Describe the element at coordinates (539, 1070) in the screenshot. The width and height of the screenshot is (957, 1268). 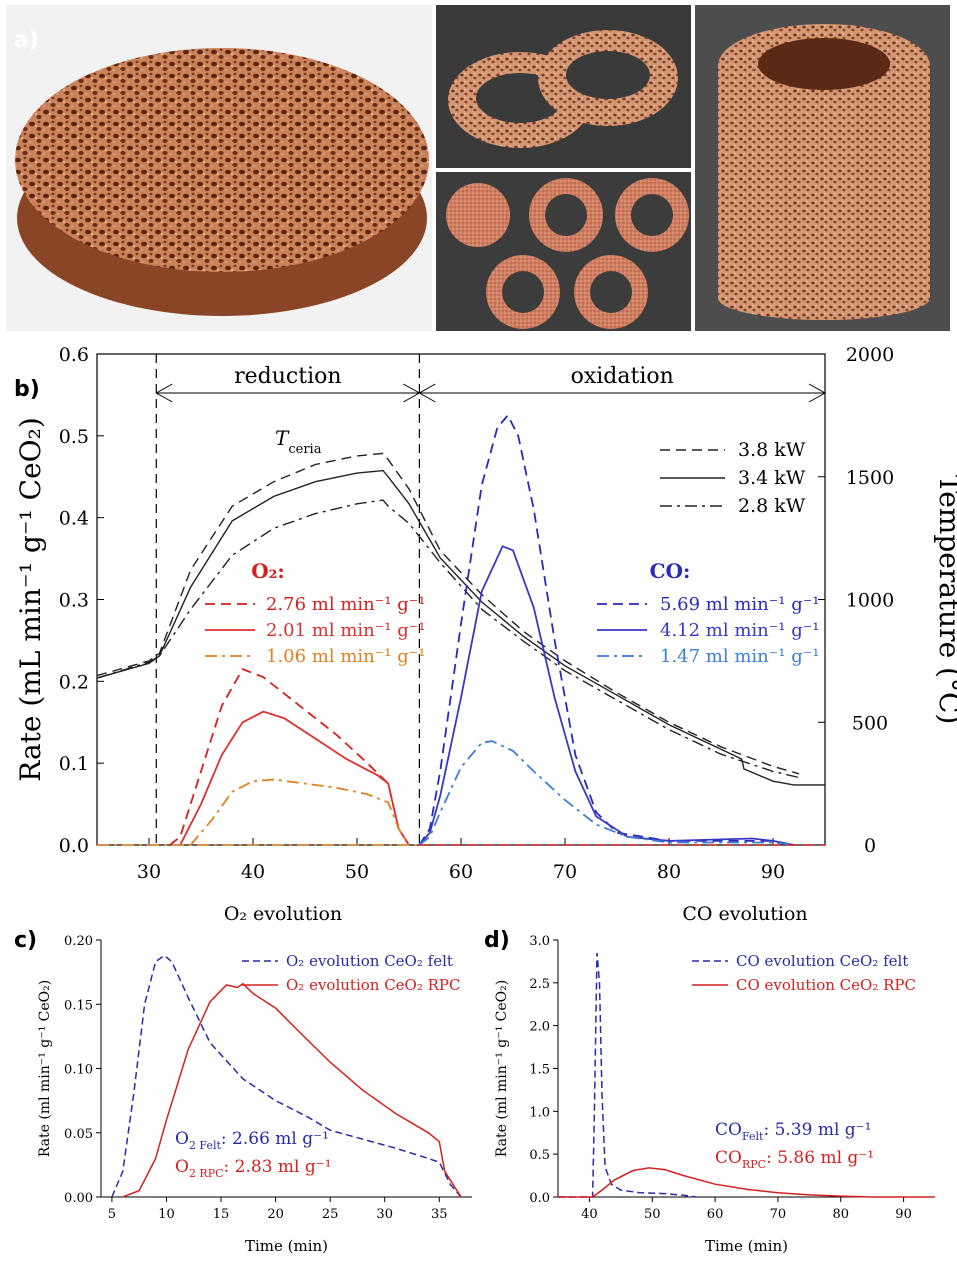
I see `y-tick-label: 1.5` at that location.